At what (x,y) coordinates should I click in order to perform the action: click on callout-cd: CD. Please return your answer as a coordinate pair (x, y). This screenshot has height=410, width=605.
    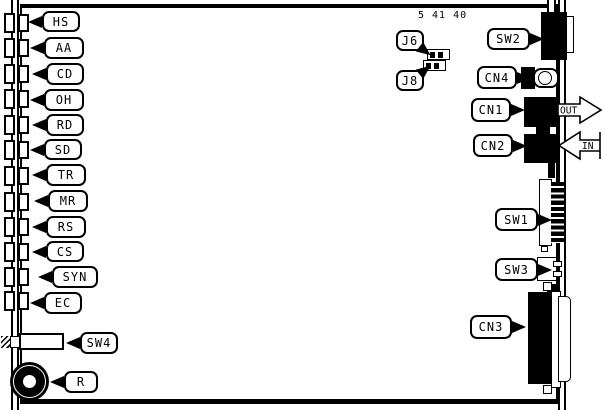
    Looking at the image, I should click on (58, 74).